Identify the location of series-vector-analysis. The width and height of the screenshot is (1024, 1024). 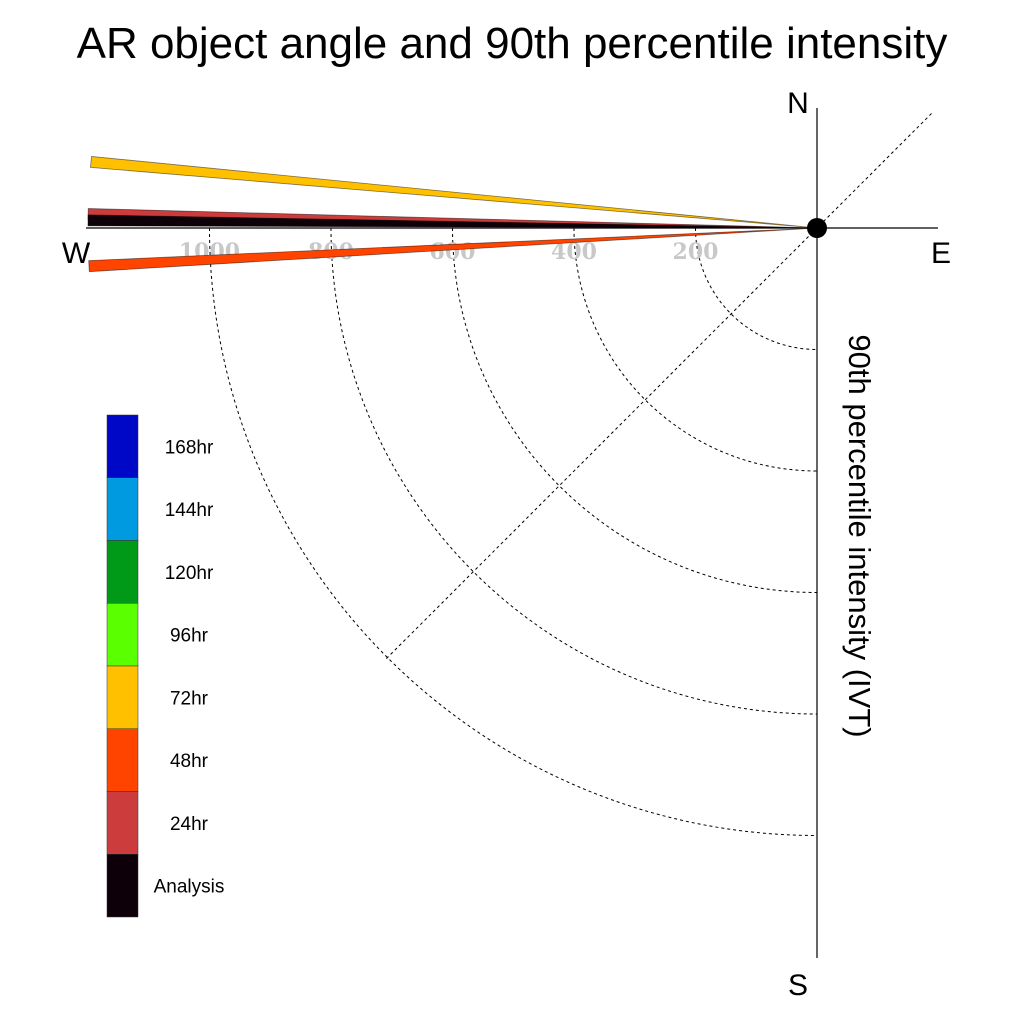
(452, 221).